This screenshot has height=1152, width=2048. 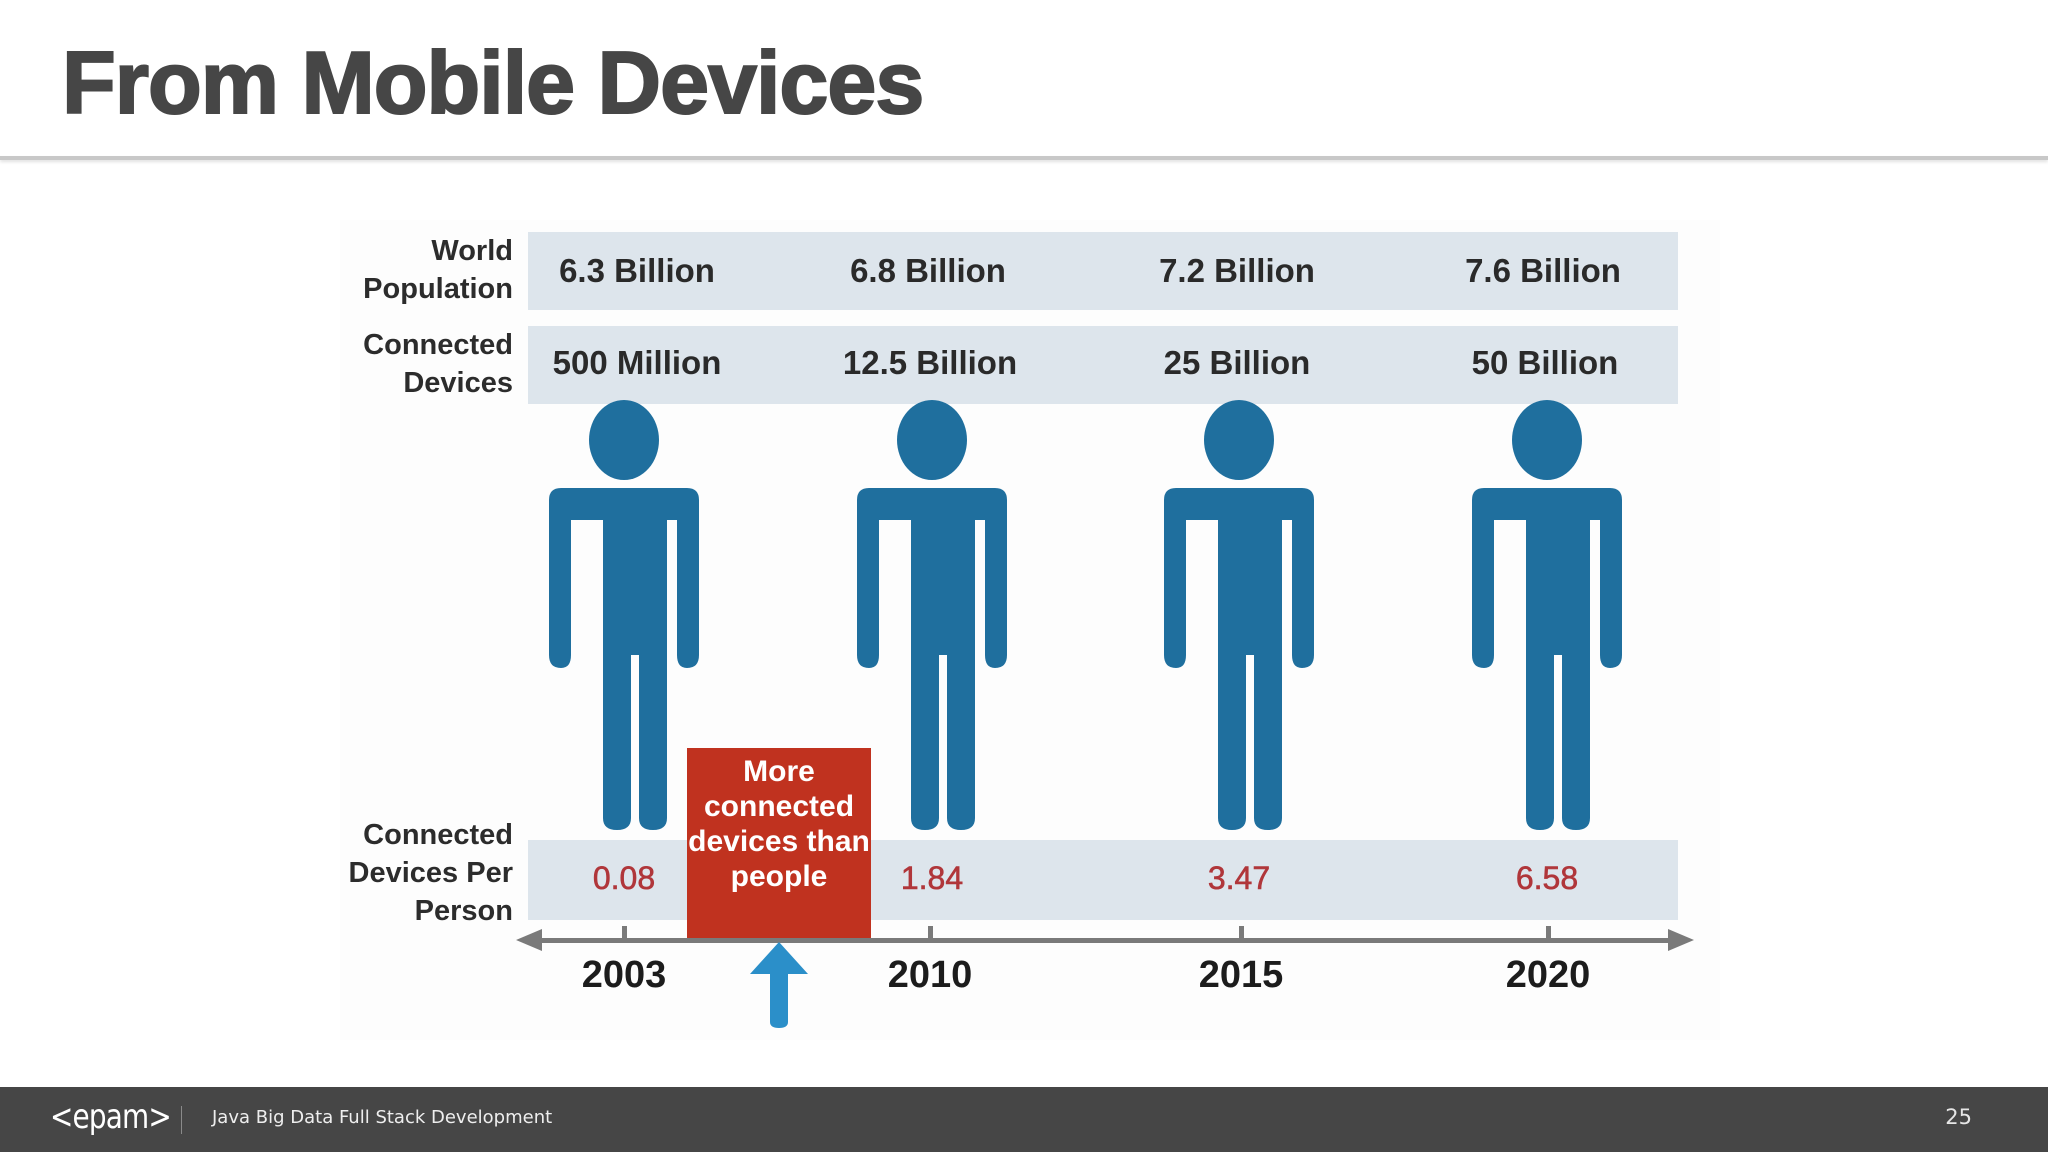 What do you see at coordinates (1241, 975) in the screenshot?
I see `year-label: 2015` at bounding box center [1241, 975].